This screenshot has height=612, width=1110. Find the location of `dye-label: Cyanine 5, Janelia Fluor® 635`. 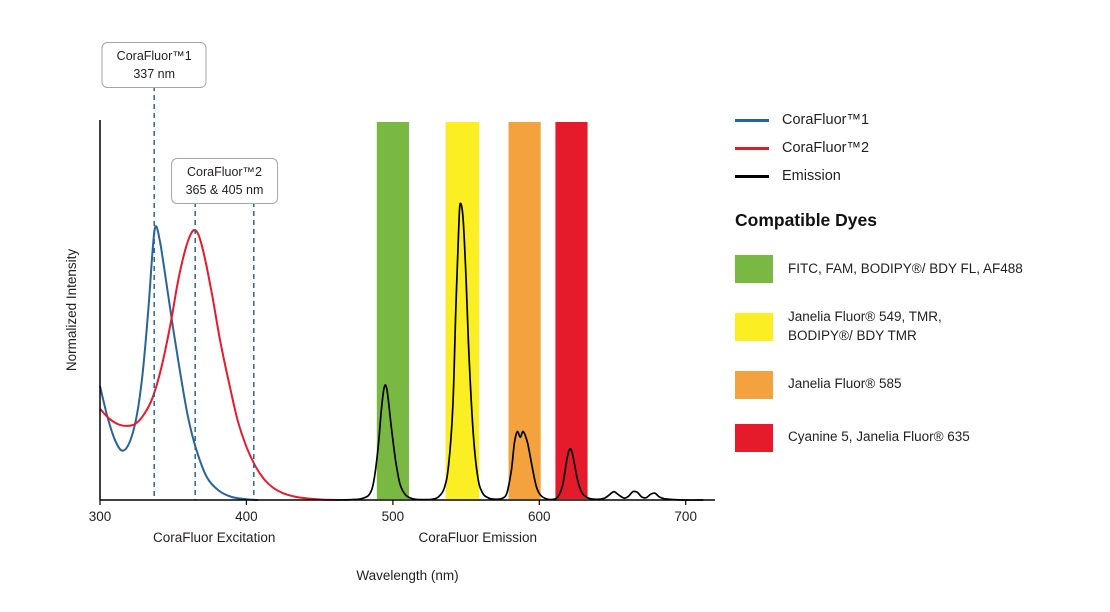

dye-label: Cyanine 5, Janelia Fluor® 635 is located at coordinates (879, 437).